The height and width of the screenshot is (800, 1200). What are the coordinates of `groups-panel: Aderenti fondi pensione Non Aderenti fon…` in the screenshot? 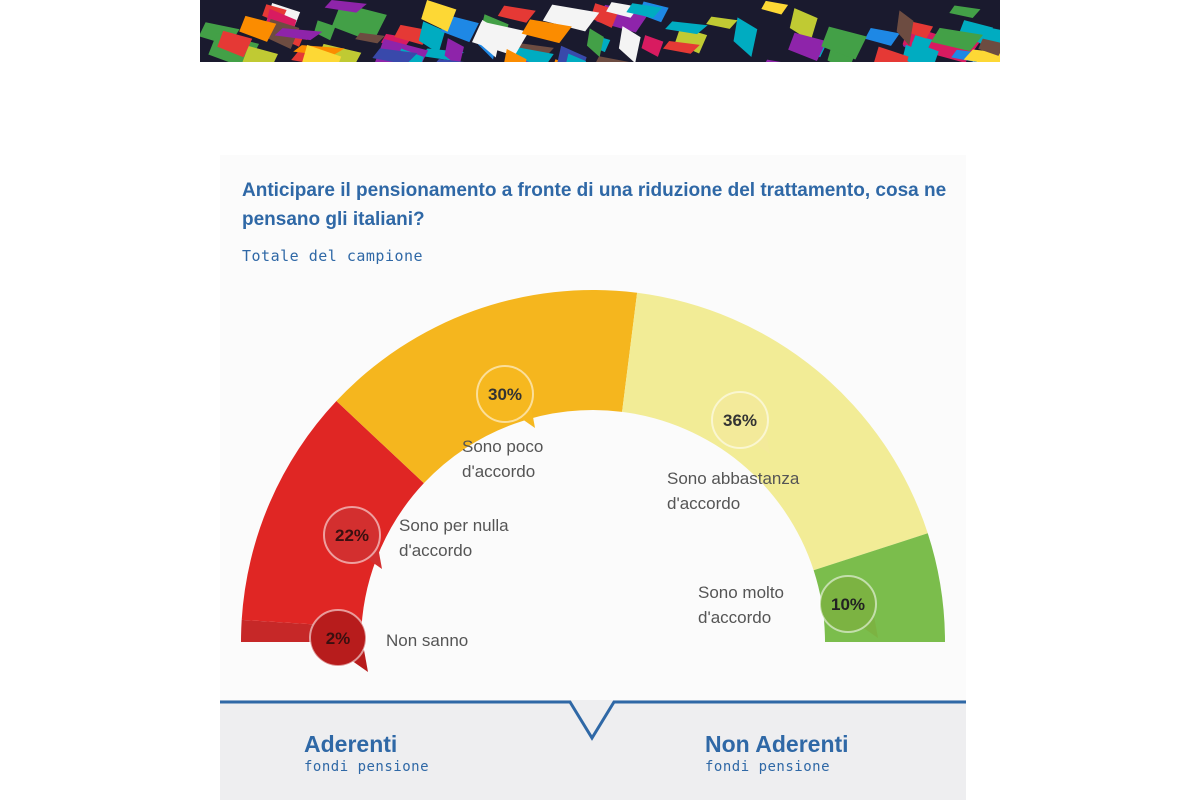 It's located at (593, 750).